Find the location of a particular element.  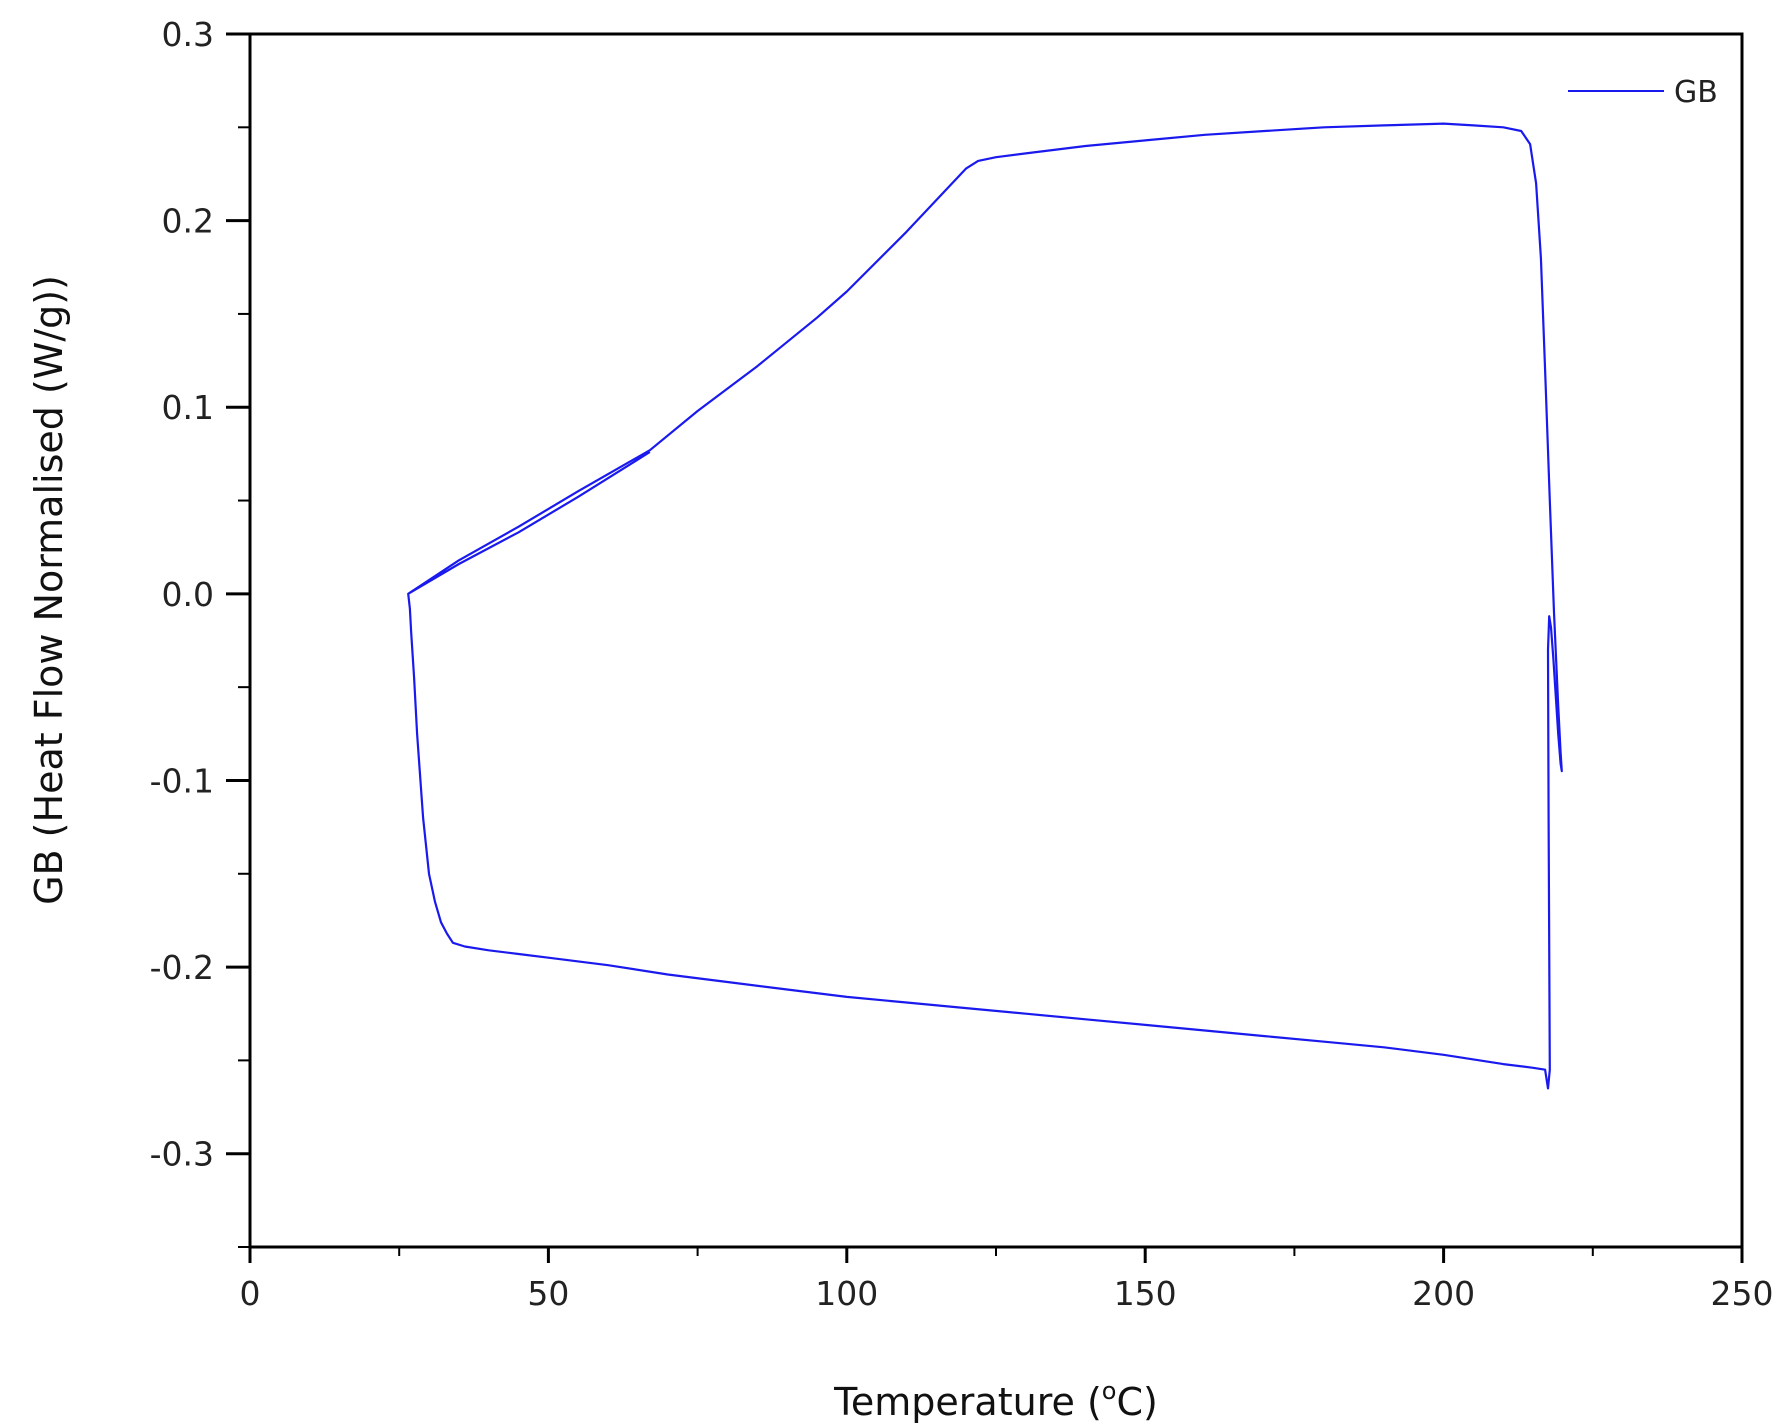

legend-label-gb: GB is located at coordinates (1696, 92).